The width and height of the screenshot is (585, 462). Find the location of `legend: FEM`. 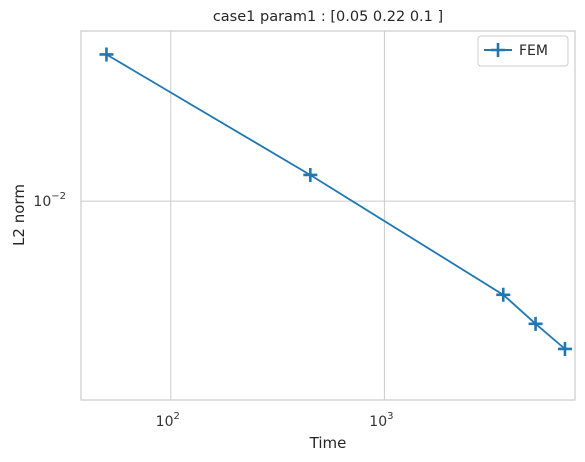

legend: FEM is located at coordinates (523, 51).